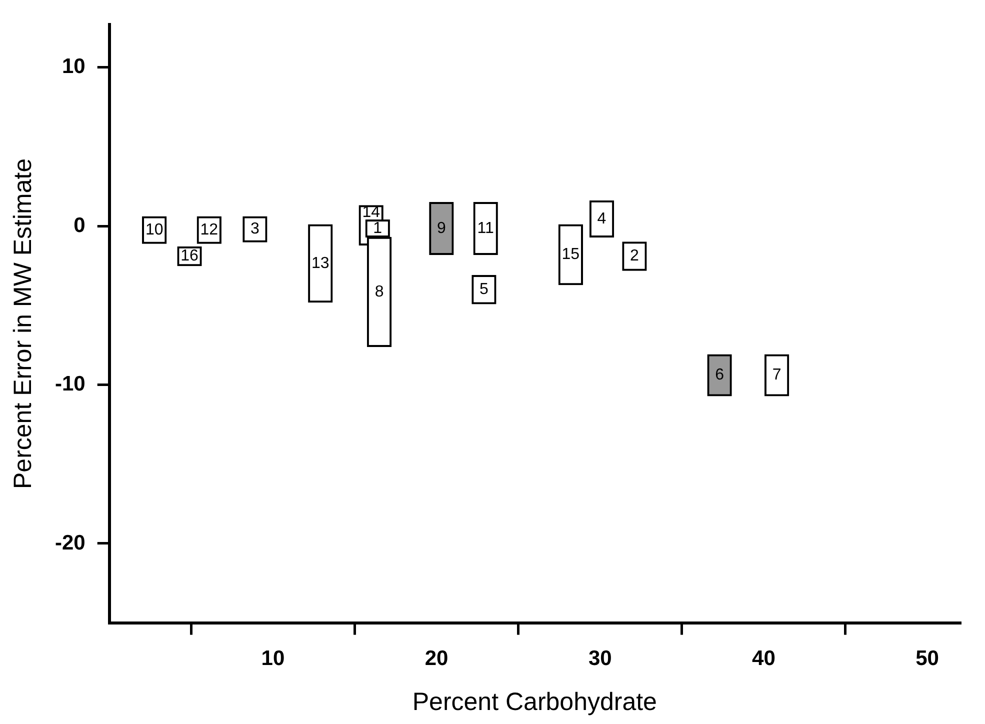  I want to click on annotation: 11, so click(485, 228).